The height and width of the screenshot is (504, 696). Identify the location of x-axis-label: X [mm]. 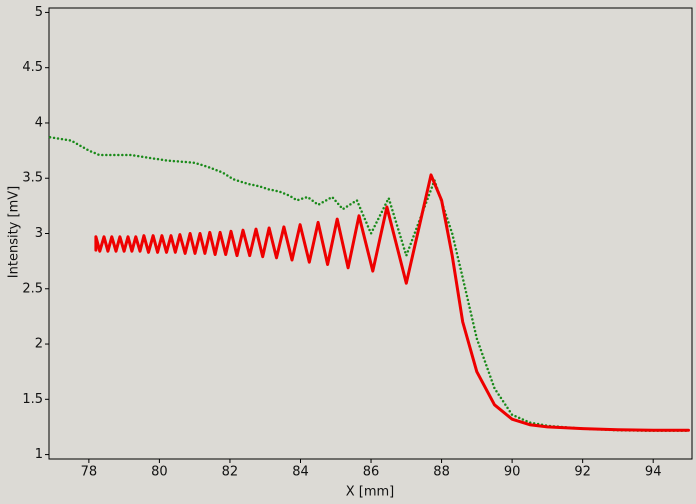
(370, 492).